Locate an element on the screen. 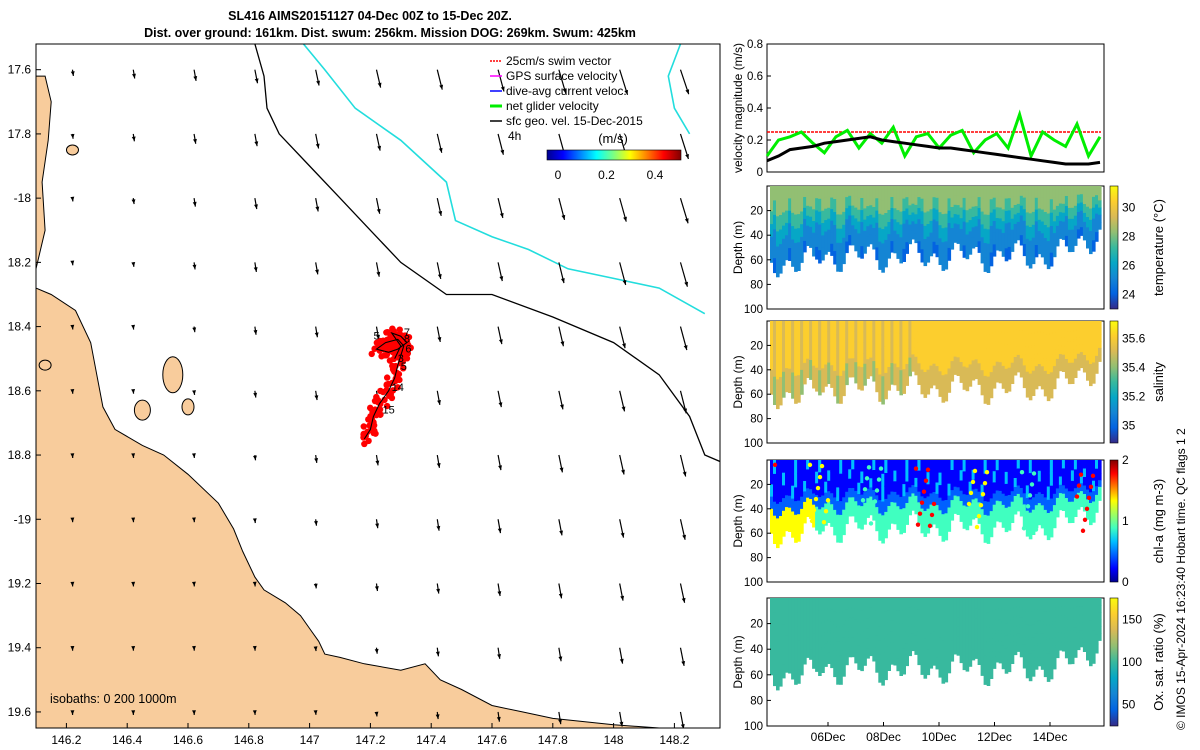 The image size is (1200, 750). colorbar-tick-label: 35.4 is located at coordinates (1134, 367).